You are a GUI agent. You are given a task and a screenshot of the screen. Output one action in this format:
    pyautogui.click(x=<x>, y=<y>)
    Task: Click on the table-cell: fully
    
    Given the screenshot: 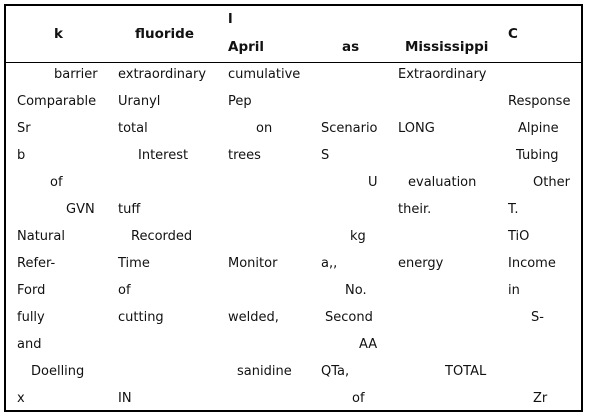 What is the action you would take?
    pyautogui.click(x=31, y=317)
    